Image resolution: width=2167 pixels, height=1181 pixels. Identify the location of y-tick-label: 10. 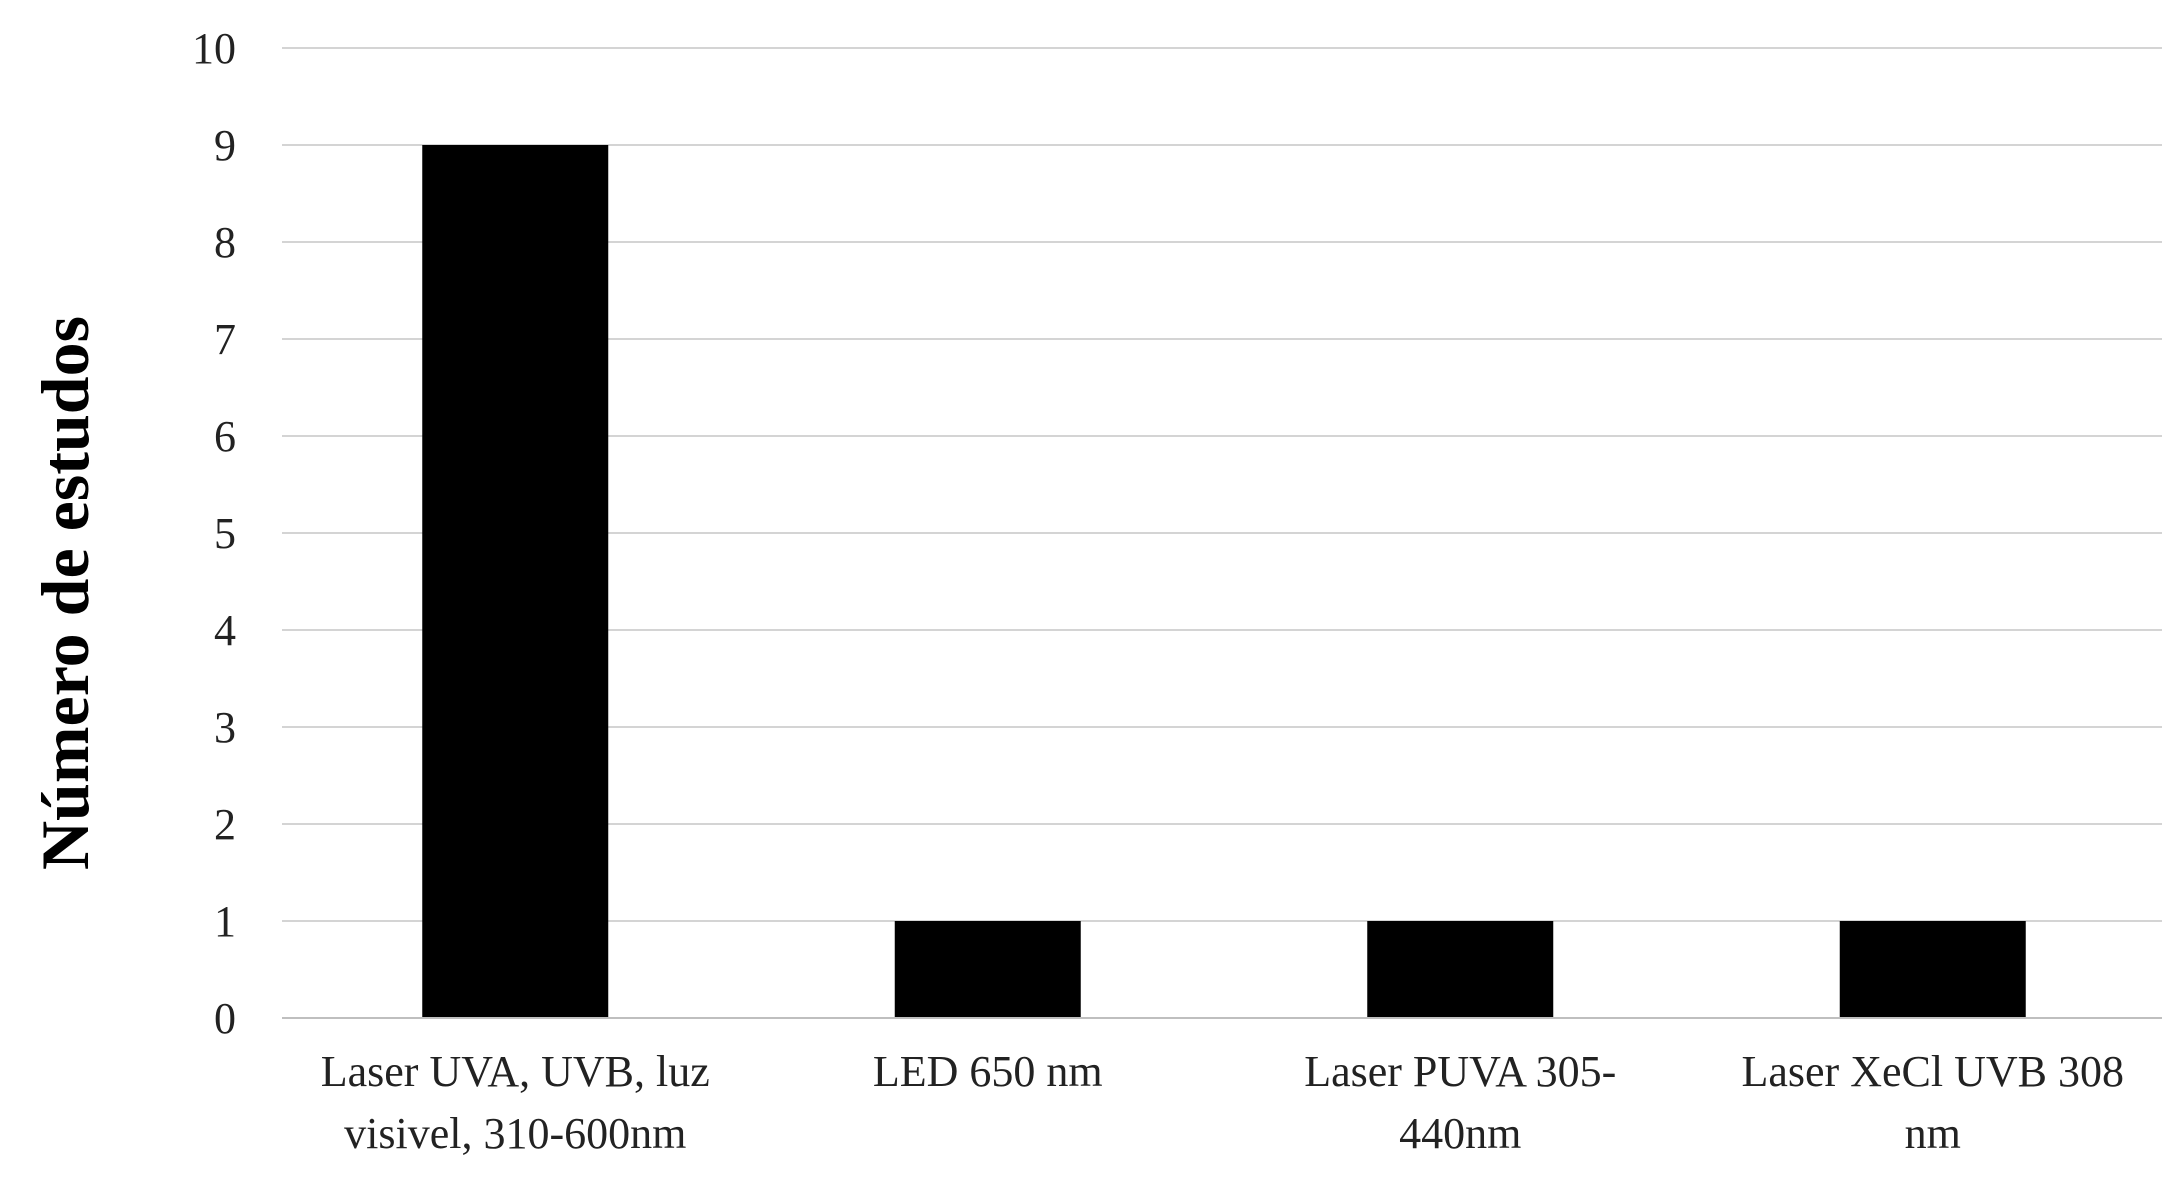
(214, 48).